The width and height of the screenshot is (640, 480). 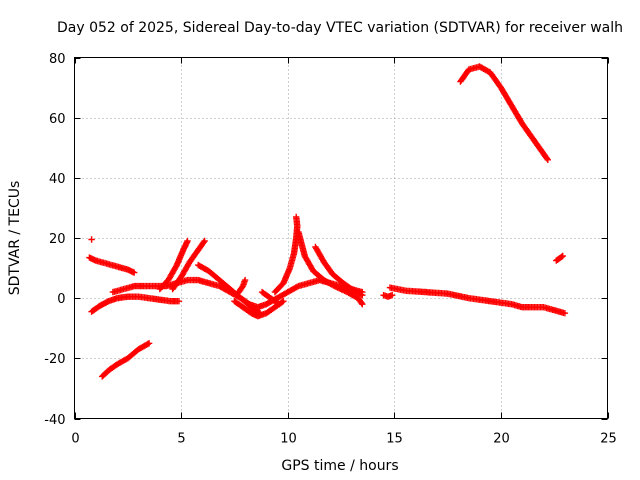 I want to click on series-track-a, so click(x=112, y=265).